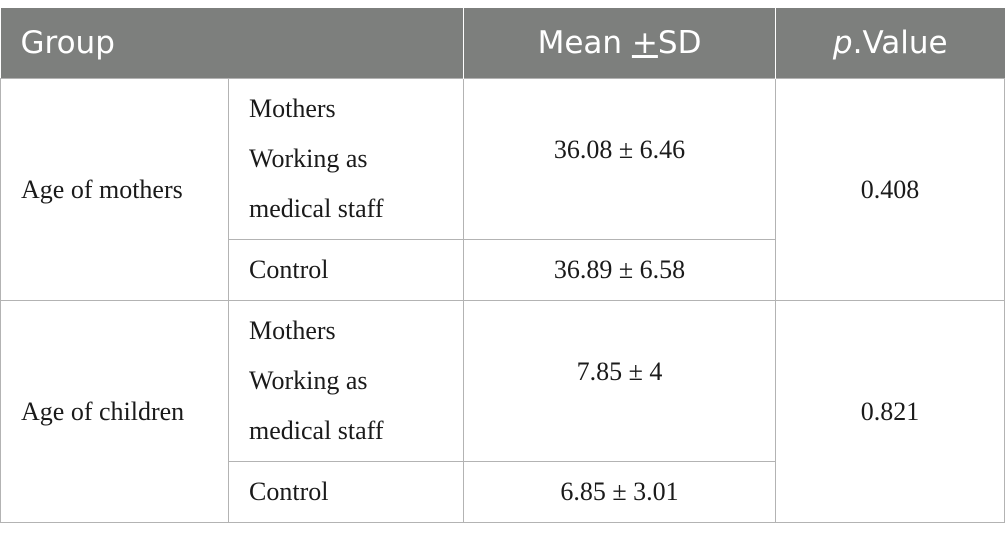  What do you see at coordinates (842, 43) in the screenshot?
I see `header-p-italic: p` at bounding box center [842, 43].